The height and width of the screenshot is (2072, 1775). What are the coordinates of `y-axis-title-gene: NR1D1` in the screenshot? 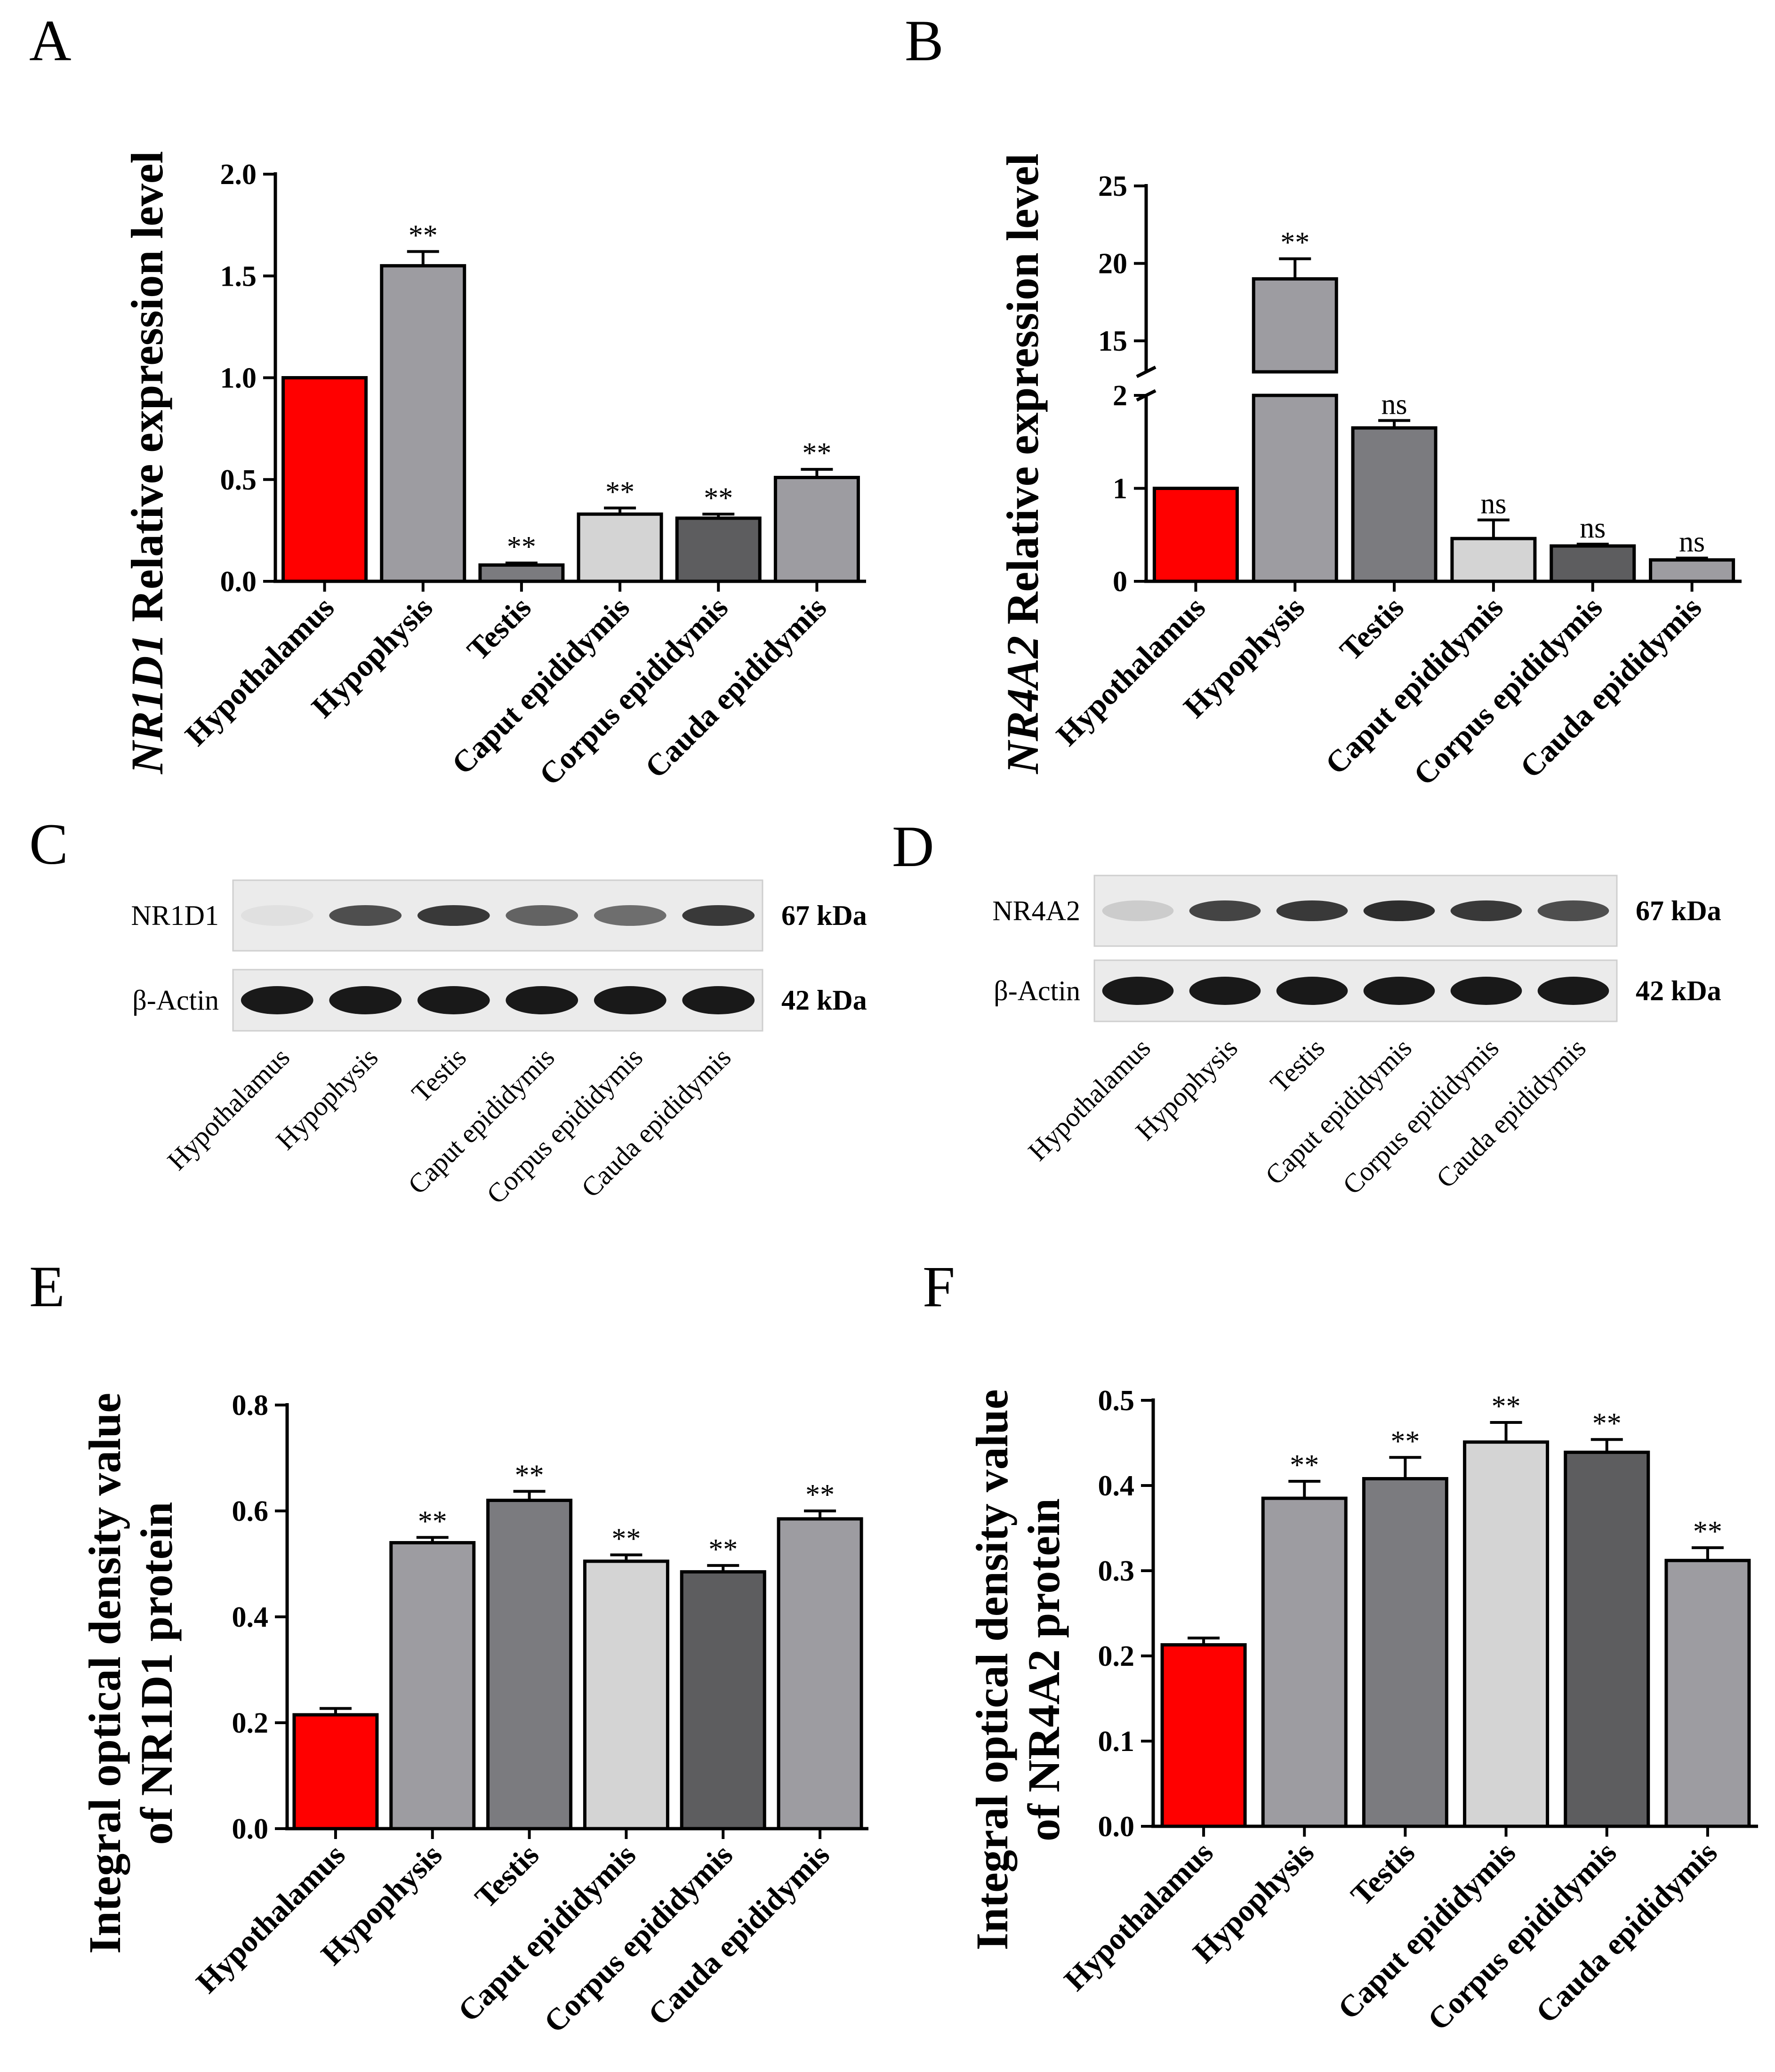 It's located at (147, 704).